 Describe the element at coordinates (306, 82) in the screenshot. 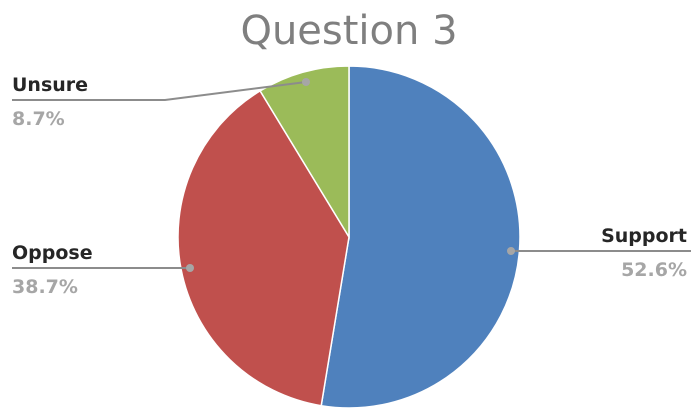

I see `leader-dot-unsure` at that location.